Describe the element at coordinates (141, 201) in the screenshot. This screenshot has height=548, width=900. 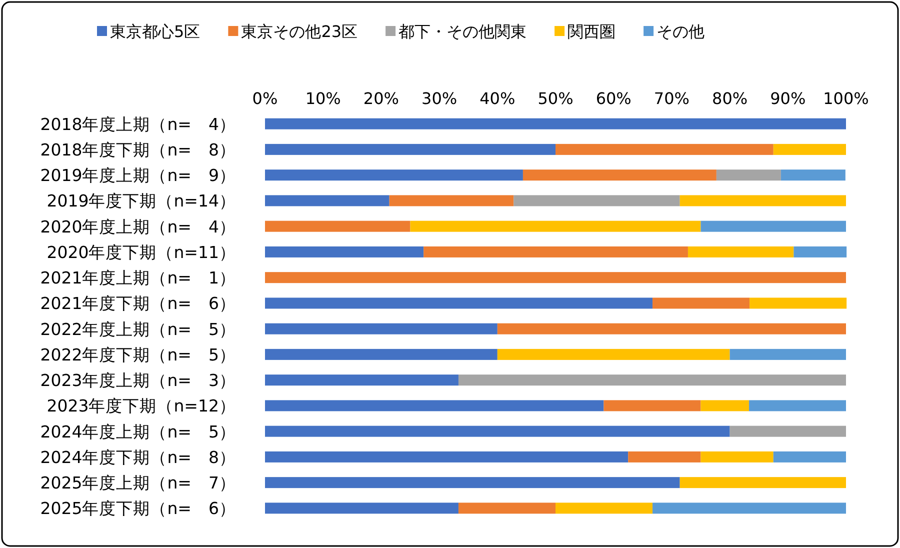
I see `y-tick-label: 2019年度下期（n=14）` at that location.